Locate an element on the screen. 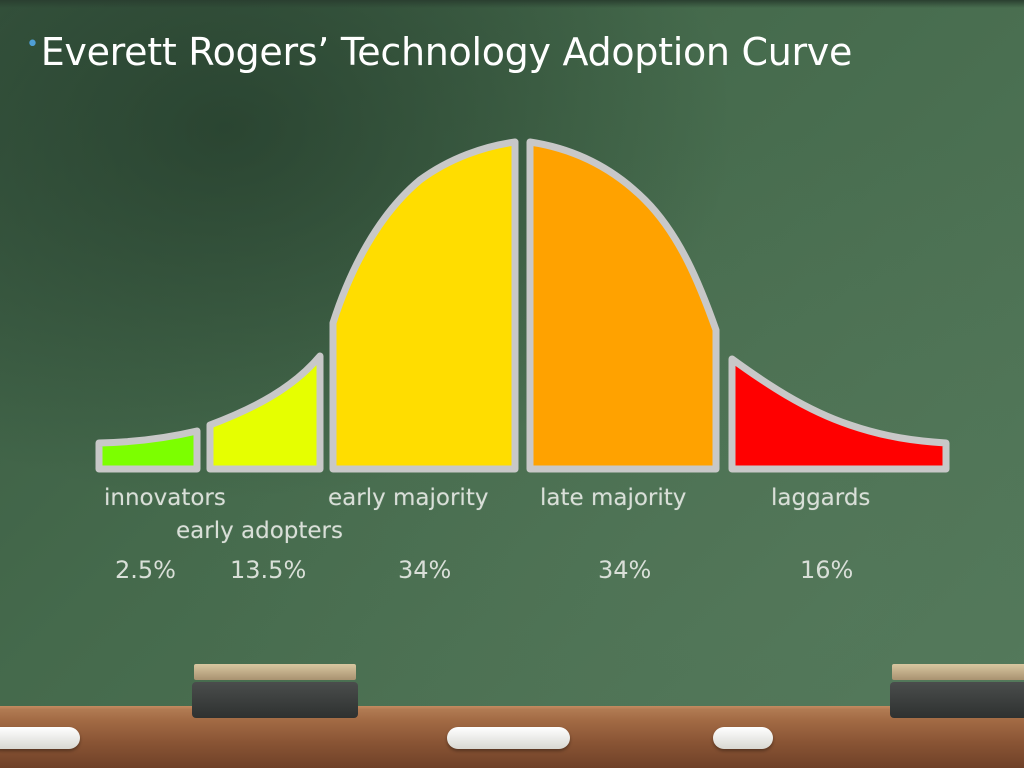 Image resolution: width=1024 pixels, height=768 pixels. label-late-majority: late majority is located at coordinates (613, 498).